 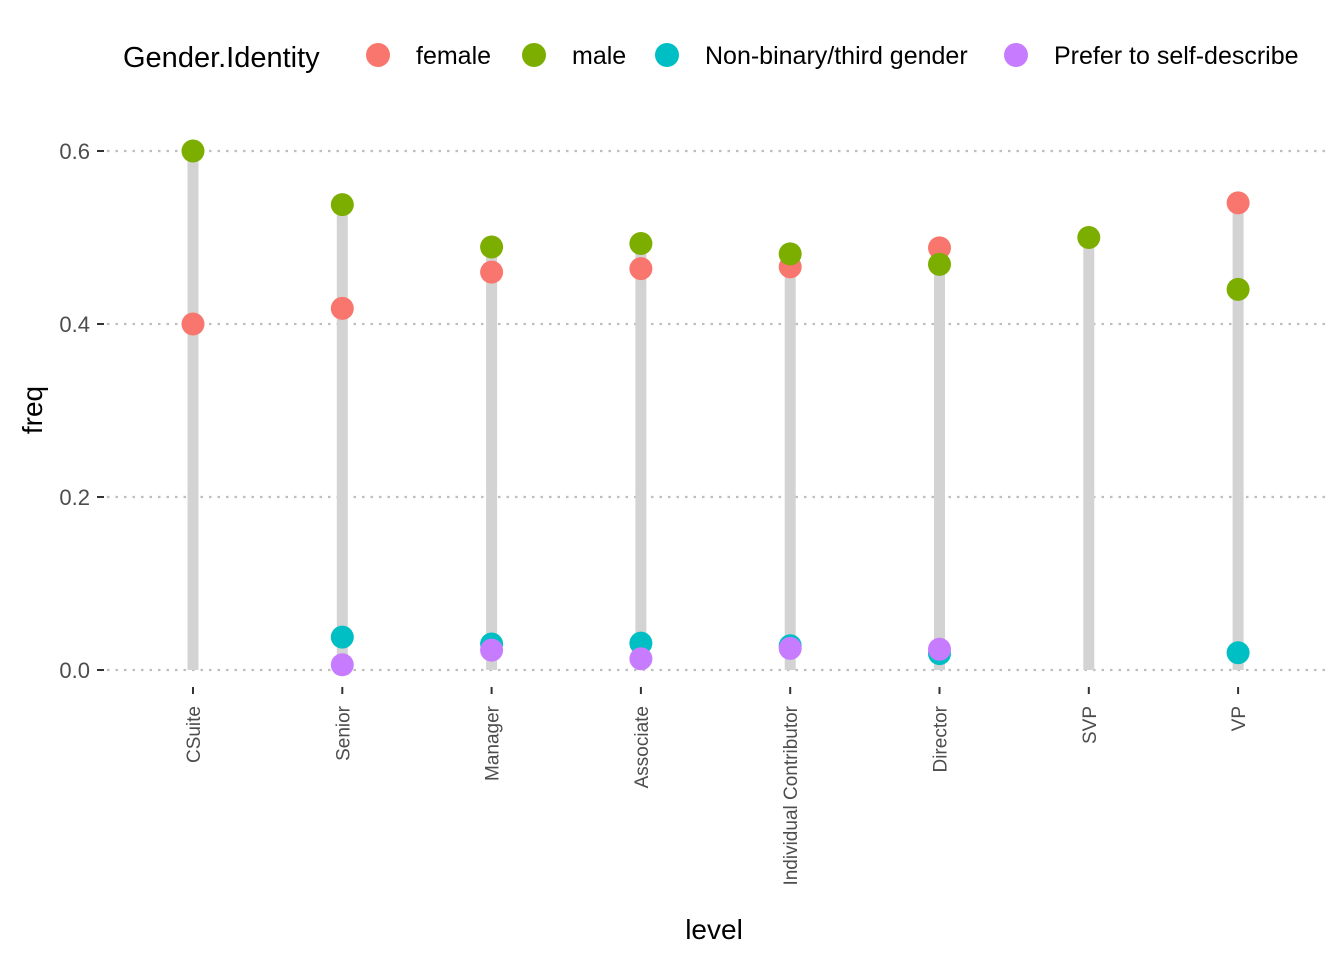 What do you see at coordinates (32, 410) in the screenshot?
I see `y-axis-title: freq` at bounding box center [32, 410].